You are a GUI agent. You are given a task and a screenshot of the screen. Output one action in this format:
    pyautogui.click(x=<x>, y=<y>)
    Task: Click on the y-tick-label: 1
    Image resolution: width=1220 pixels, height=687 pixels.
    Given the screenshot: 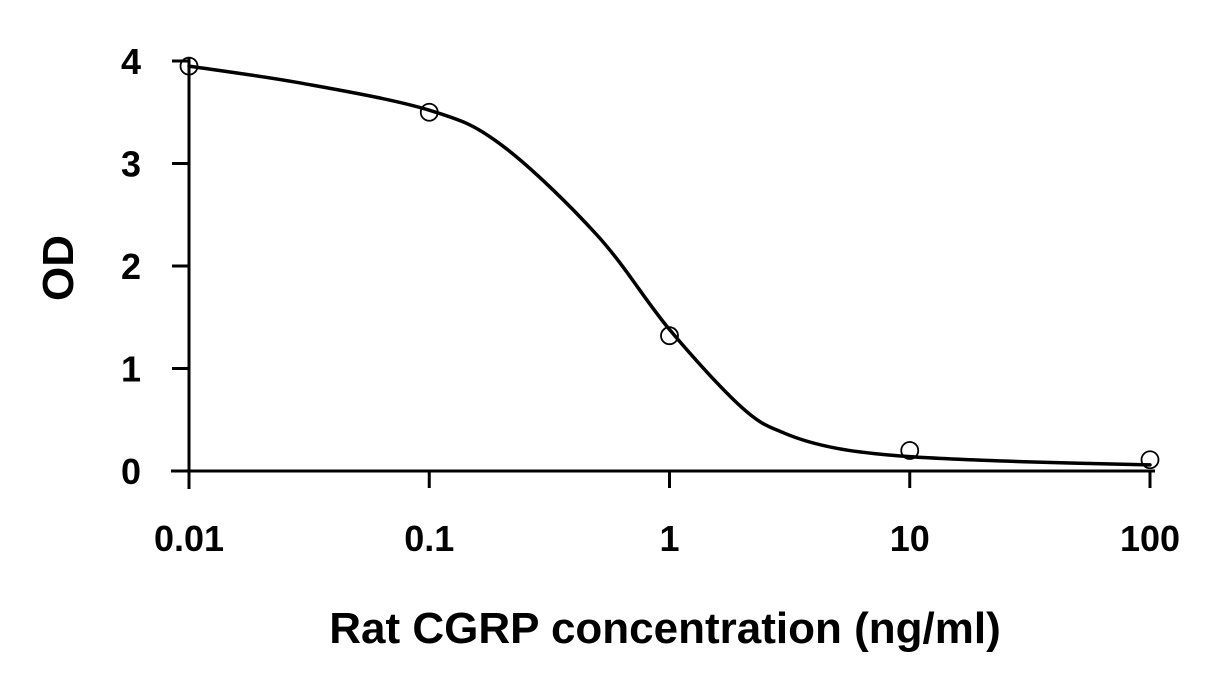 What is the action you would take?
    pyautogui.click(x=131, y=369)
    